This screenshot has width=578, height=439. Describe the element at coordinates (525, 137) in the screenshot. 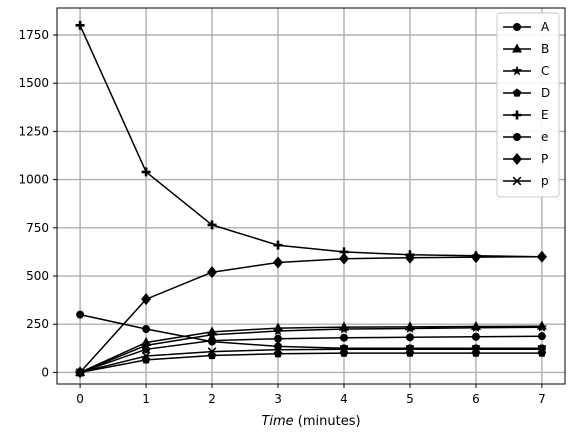

I see `legend-item-e: e` at that location.